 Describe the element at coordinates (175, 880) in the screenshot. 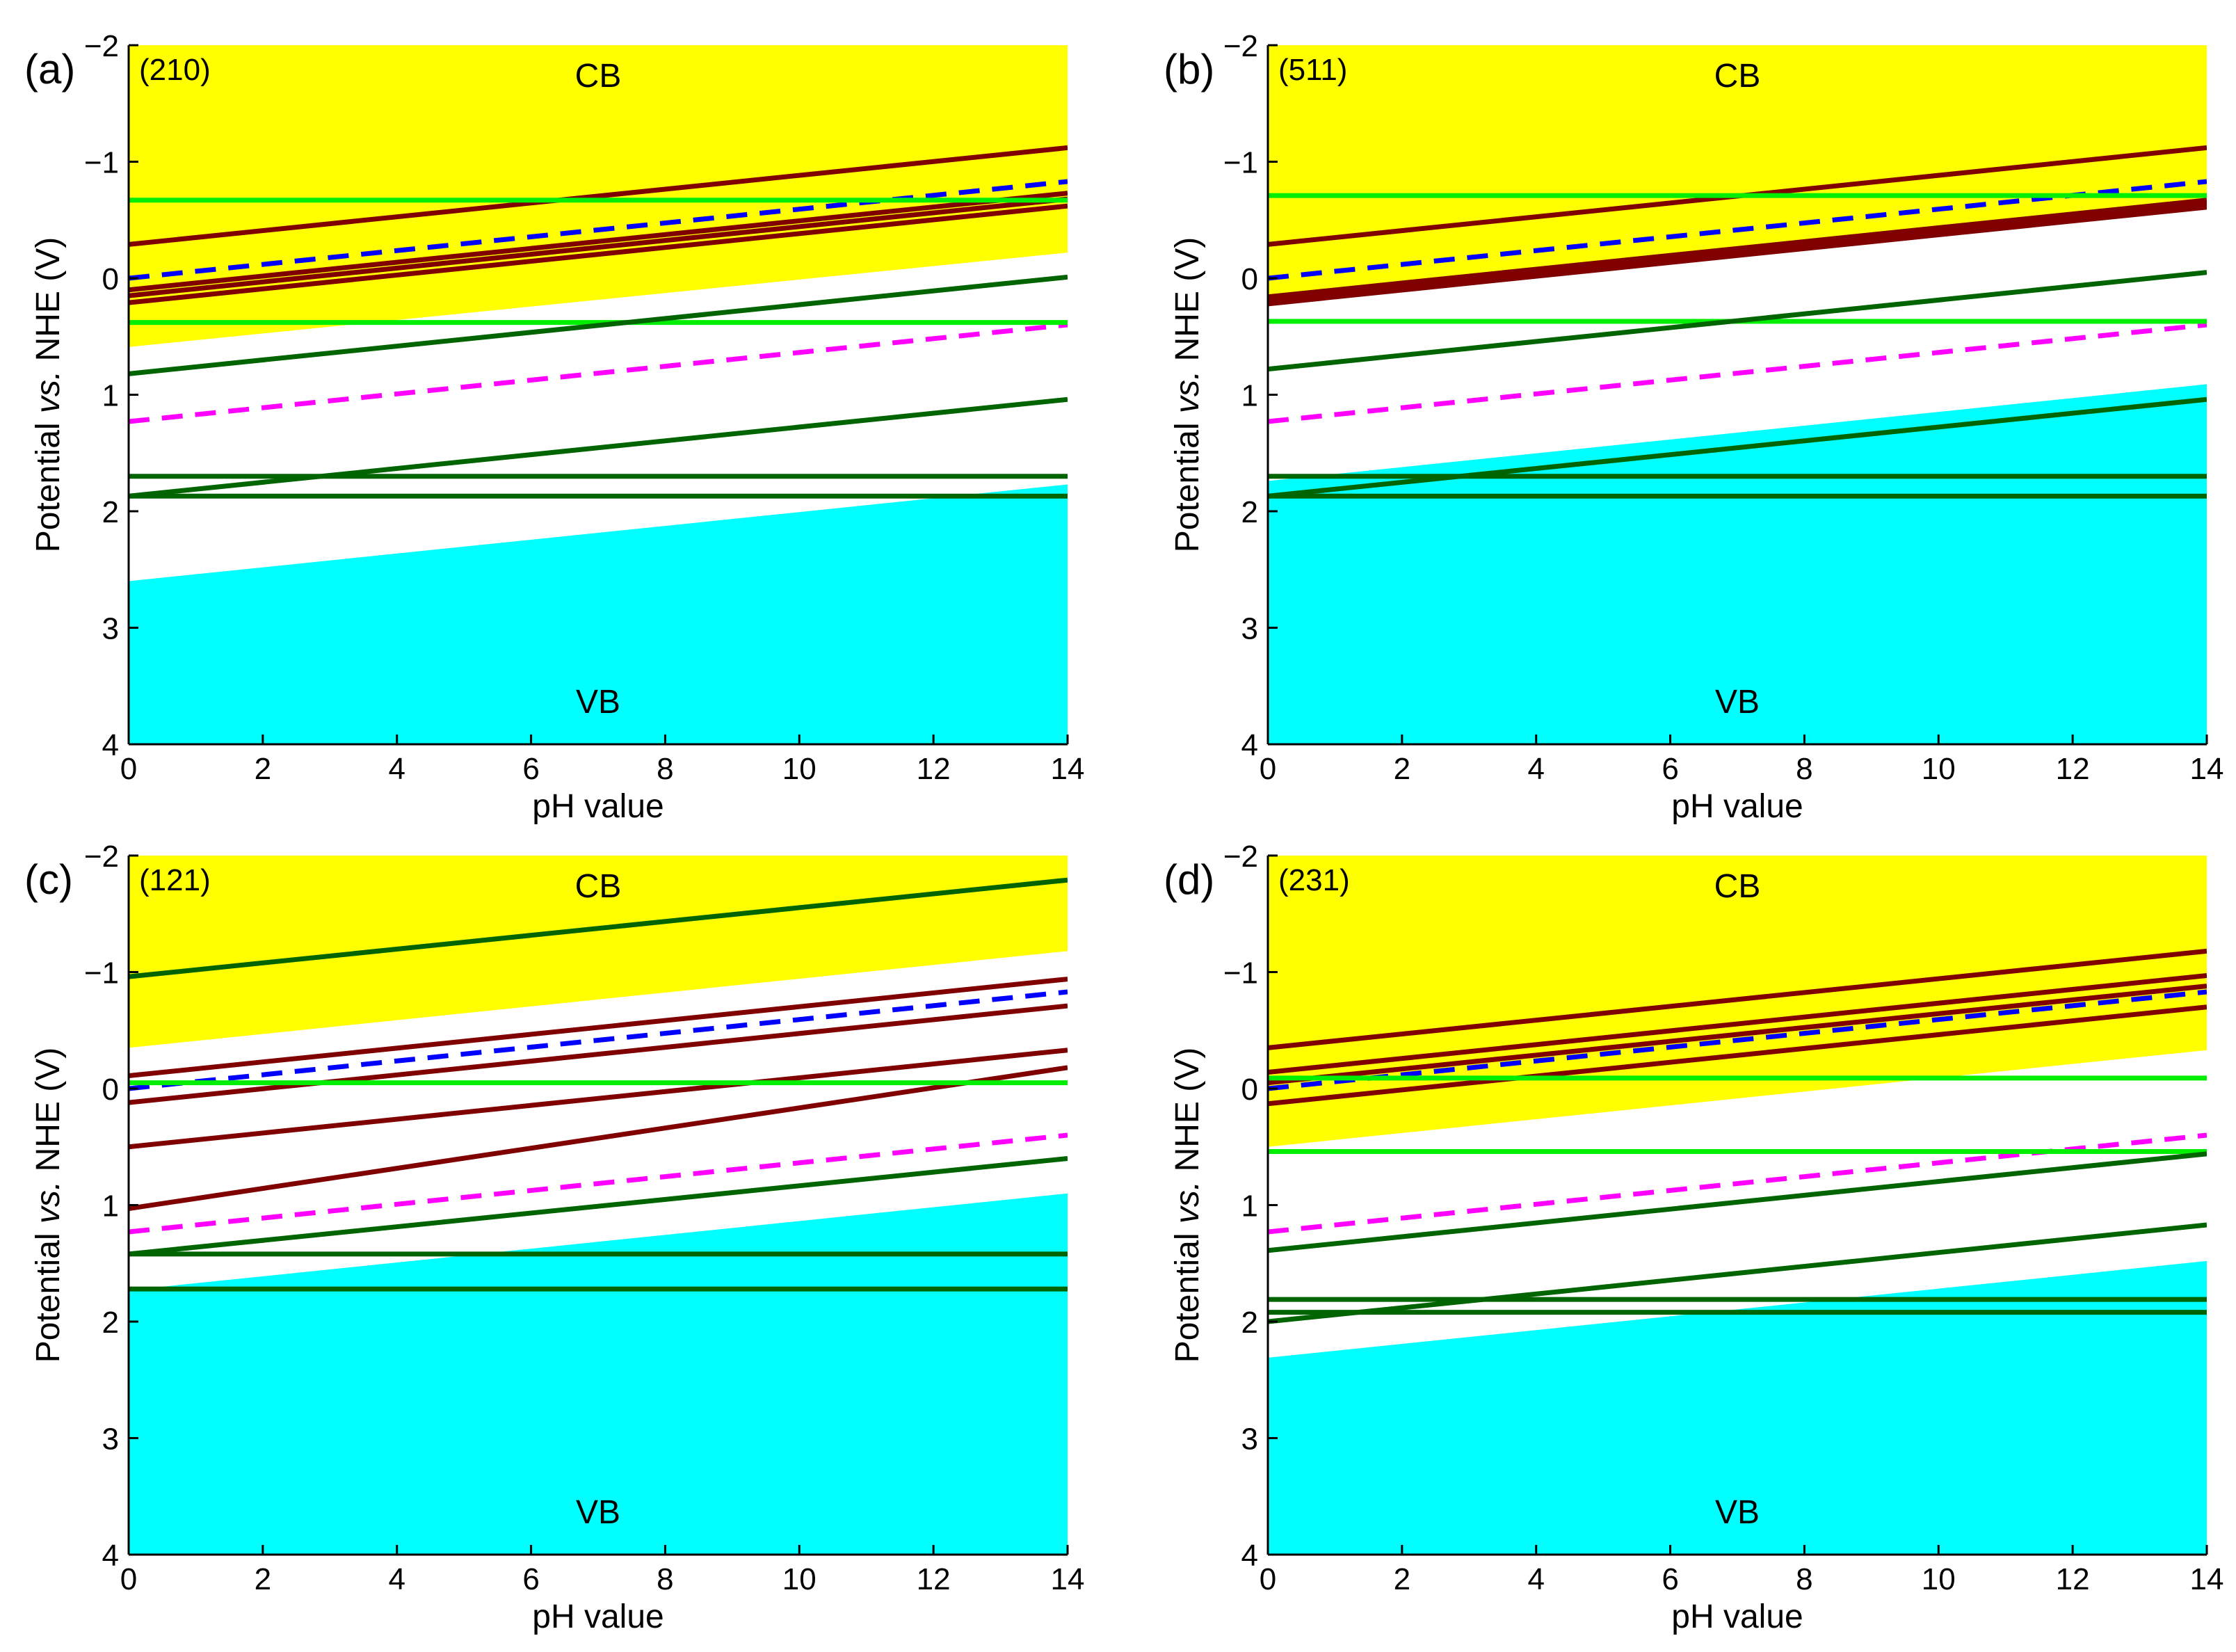

I see `surface-label: (121)` at that location.